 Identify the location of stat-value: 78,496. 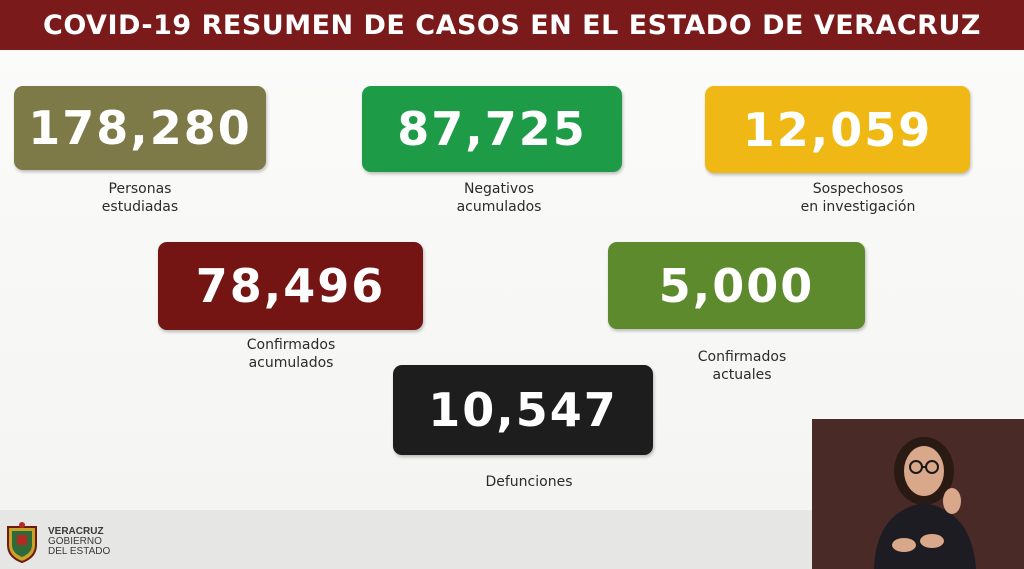
(290, 286).